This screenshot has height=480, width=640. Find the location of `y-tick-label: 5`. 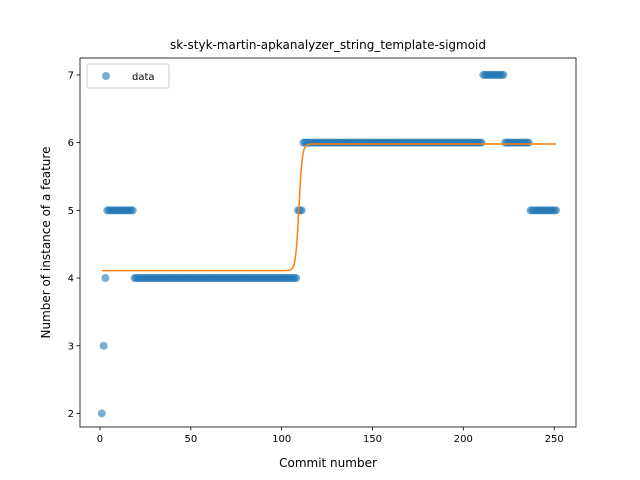

y-tick-label: 5 is located at coordinates (71, 211).